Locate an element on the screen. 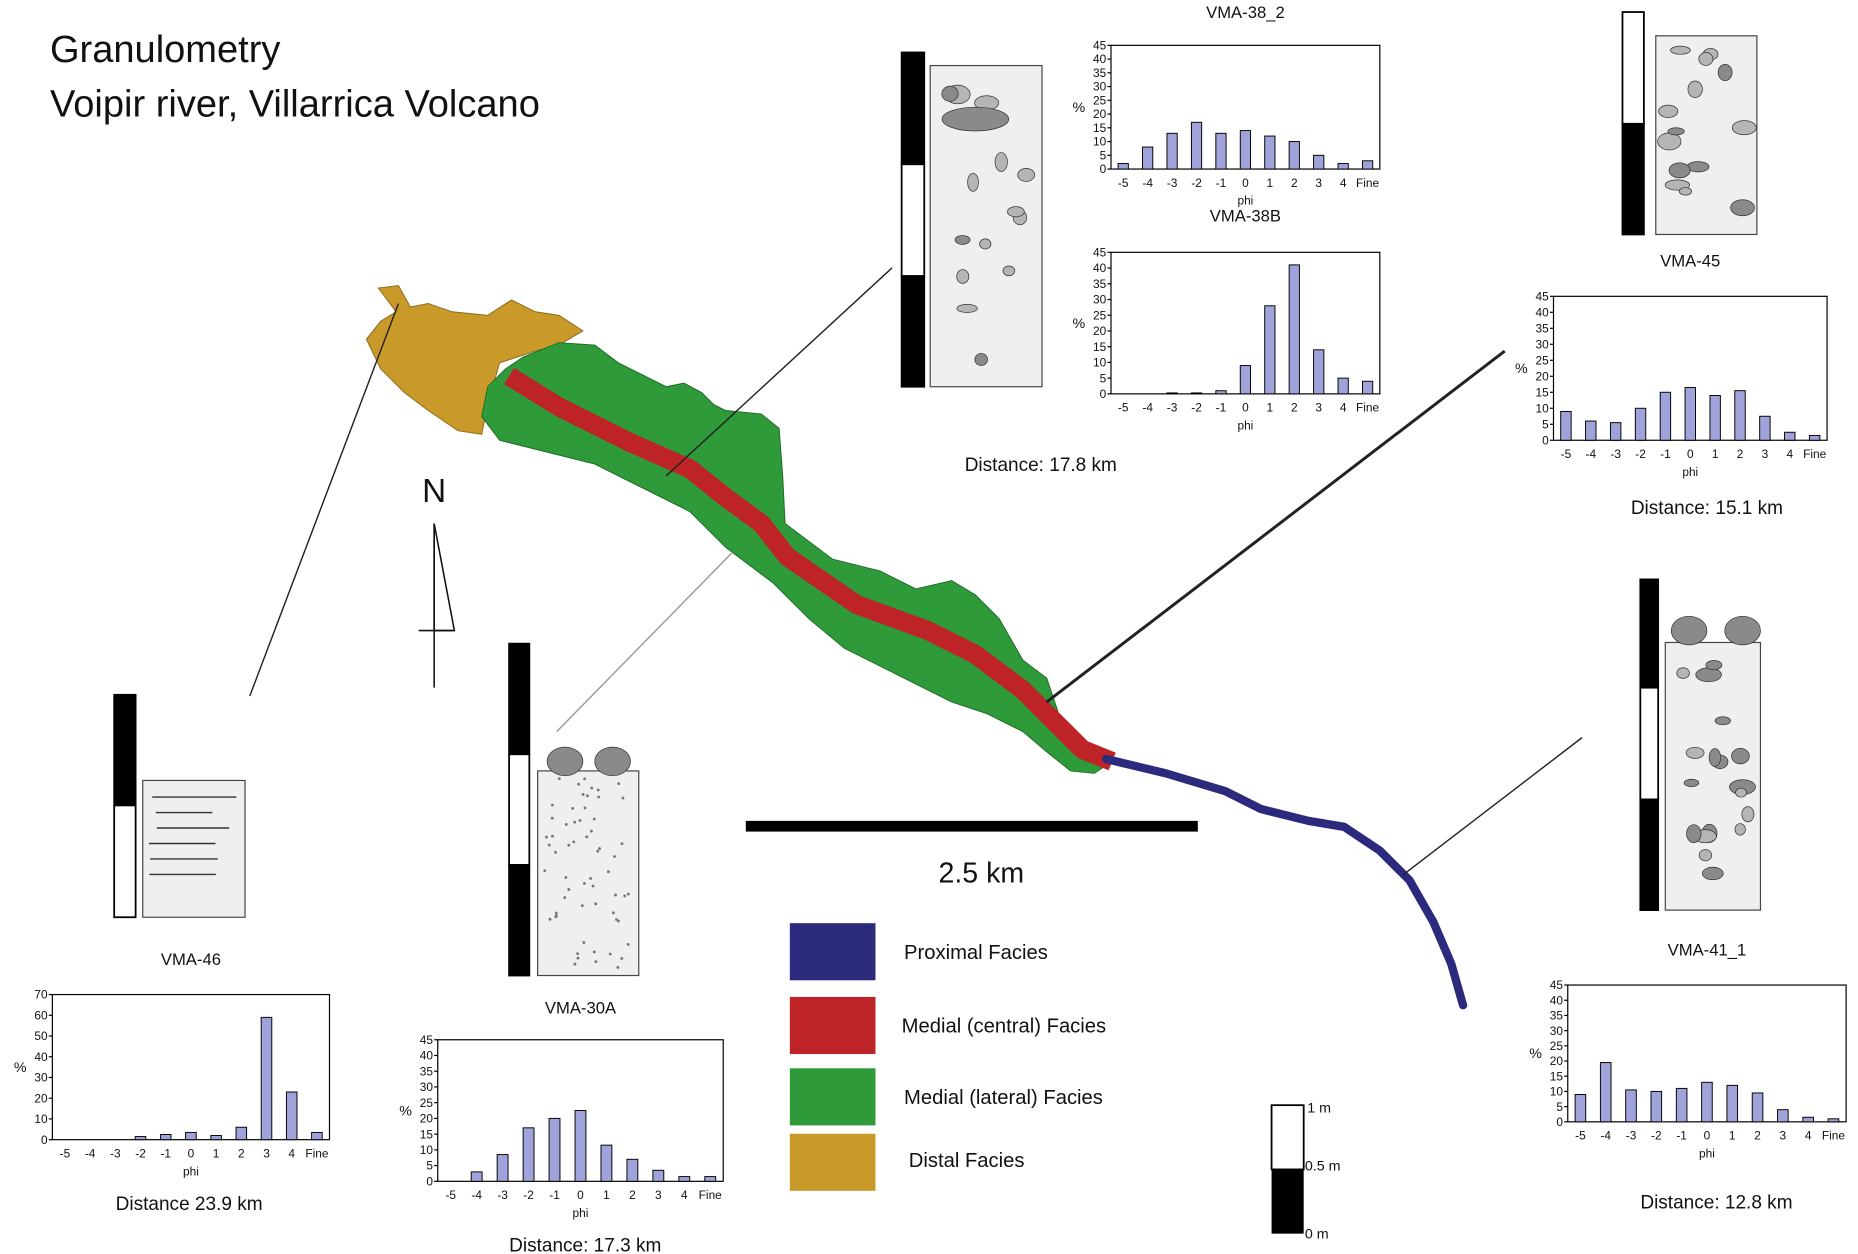 This screenshot has width=1858, height=1254. chart-title: VMA-45 is located at coordinates (1690, 261).